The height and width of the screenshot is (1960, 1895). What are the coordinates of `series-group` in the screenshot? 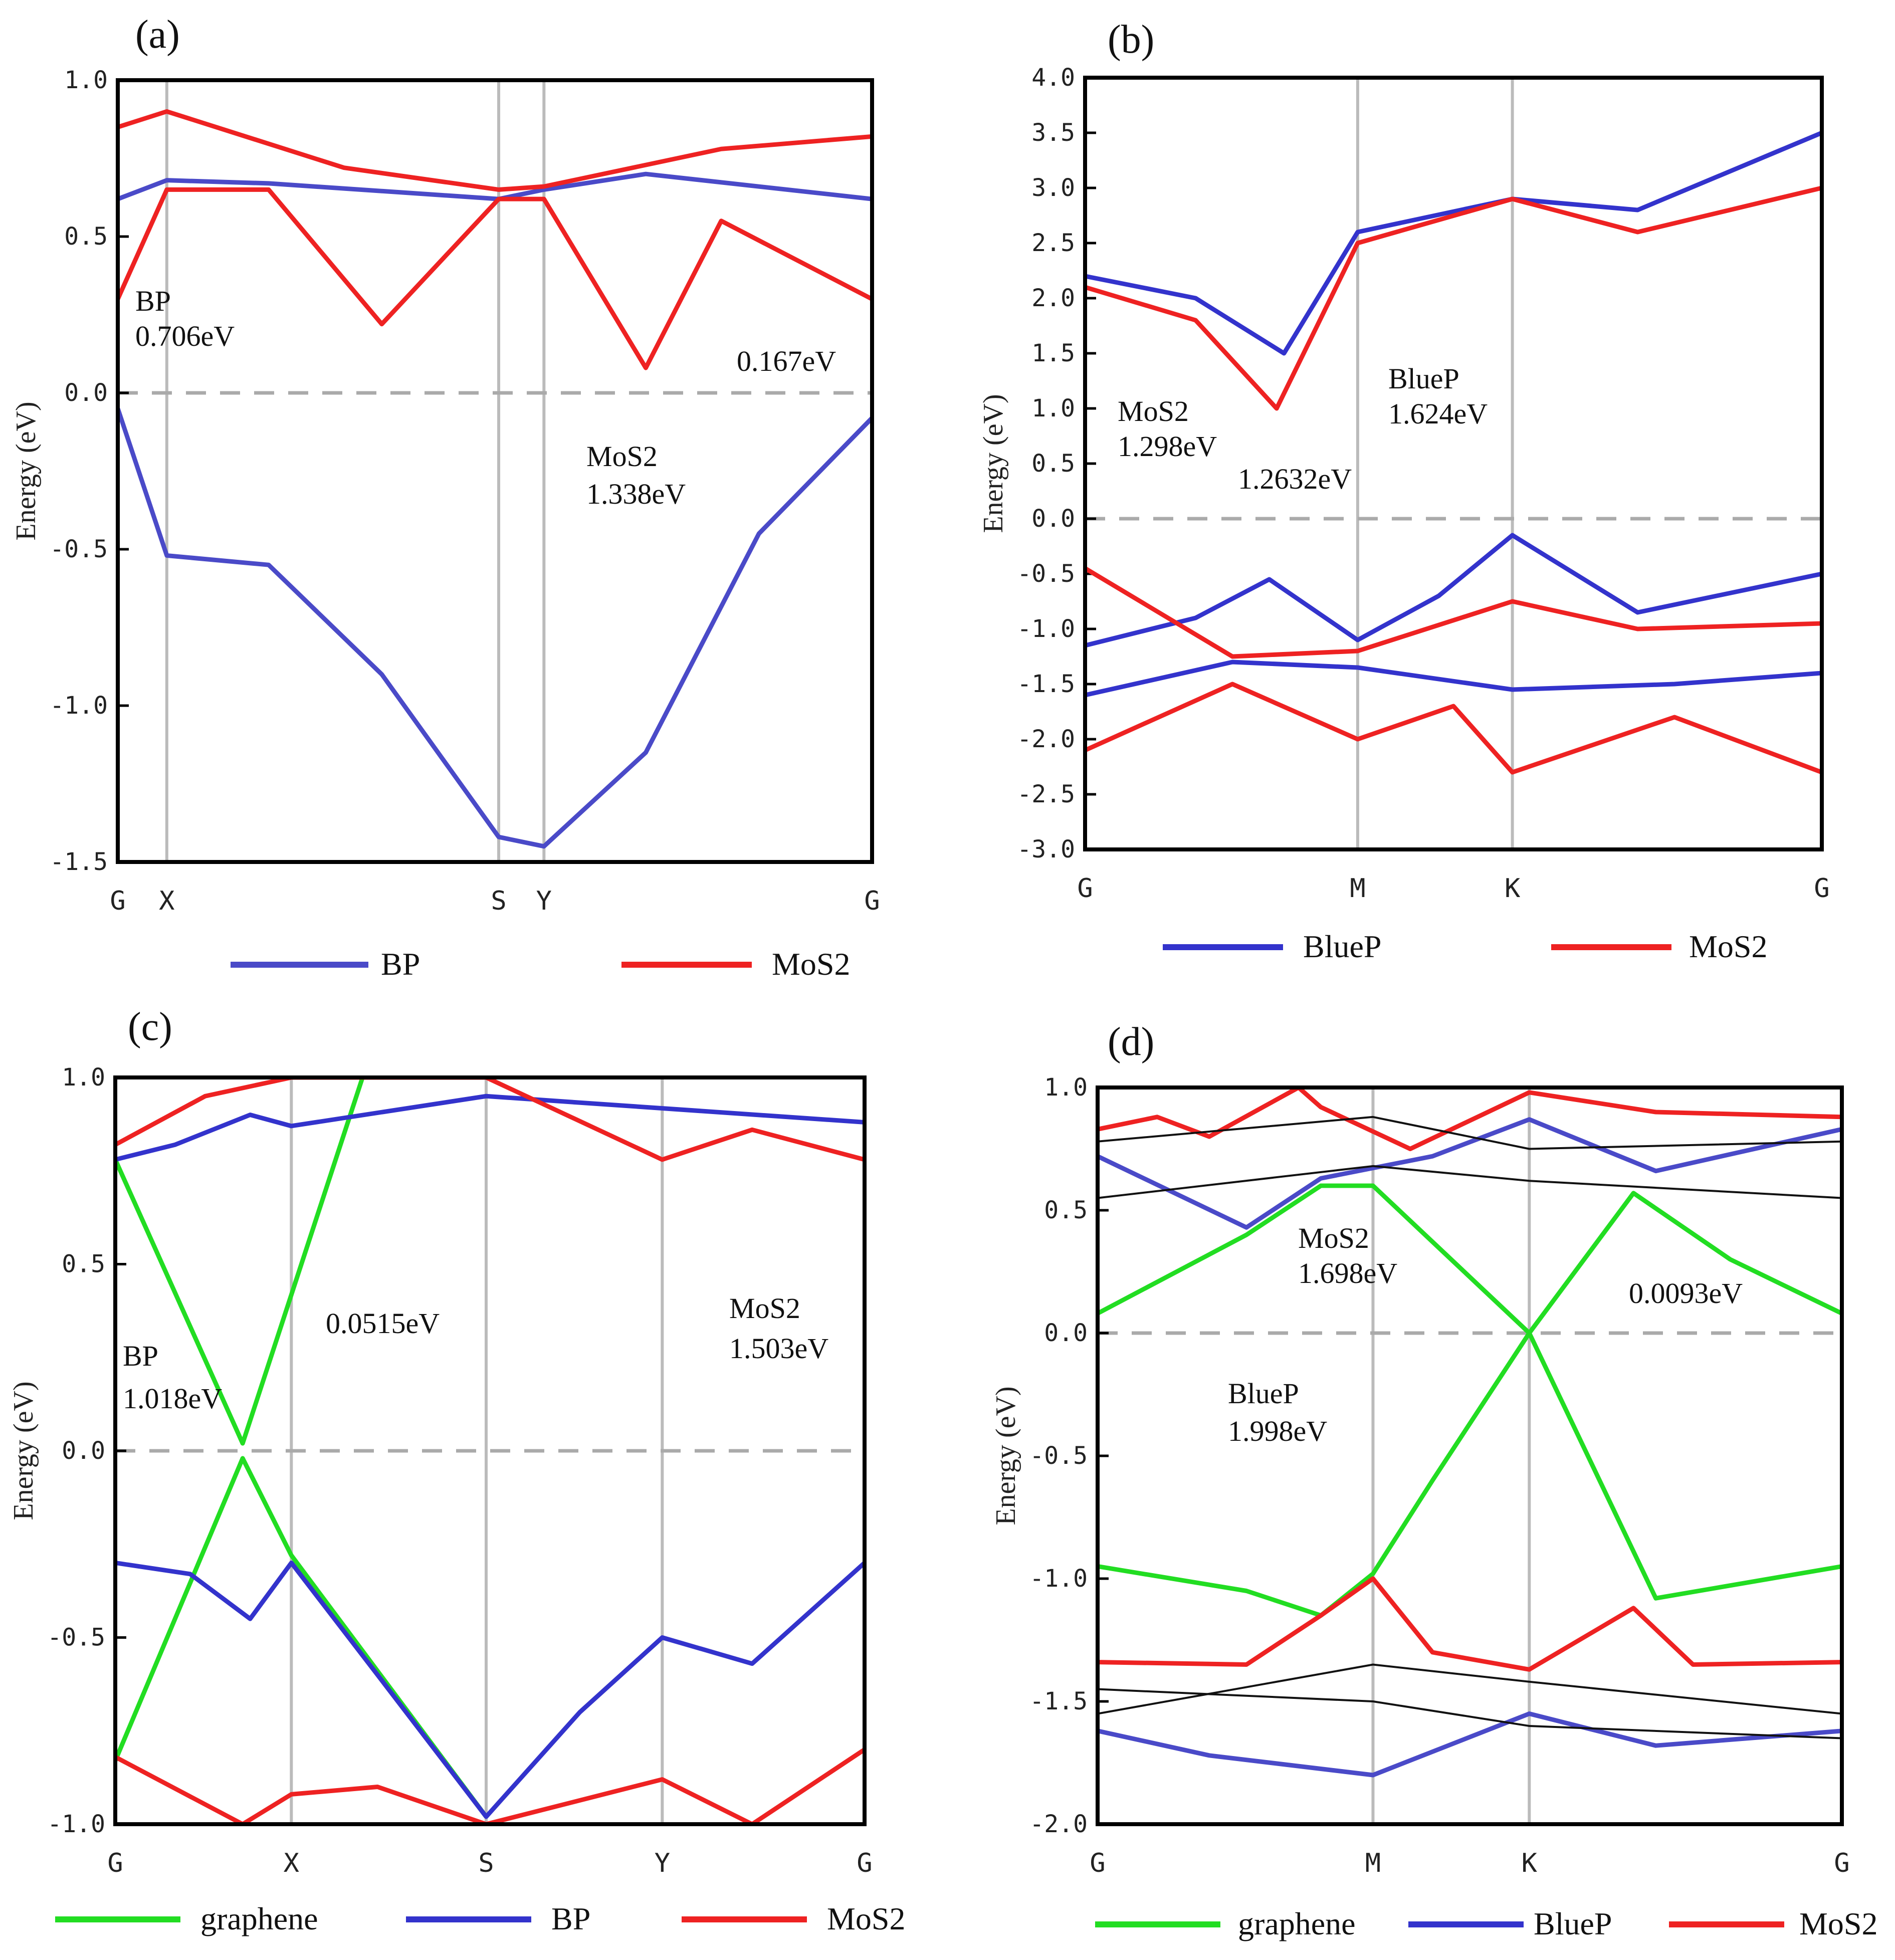 It's located at (1453, 452).